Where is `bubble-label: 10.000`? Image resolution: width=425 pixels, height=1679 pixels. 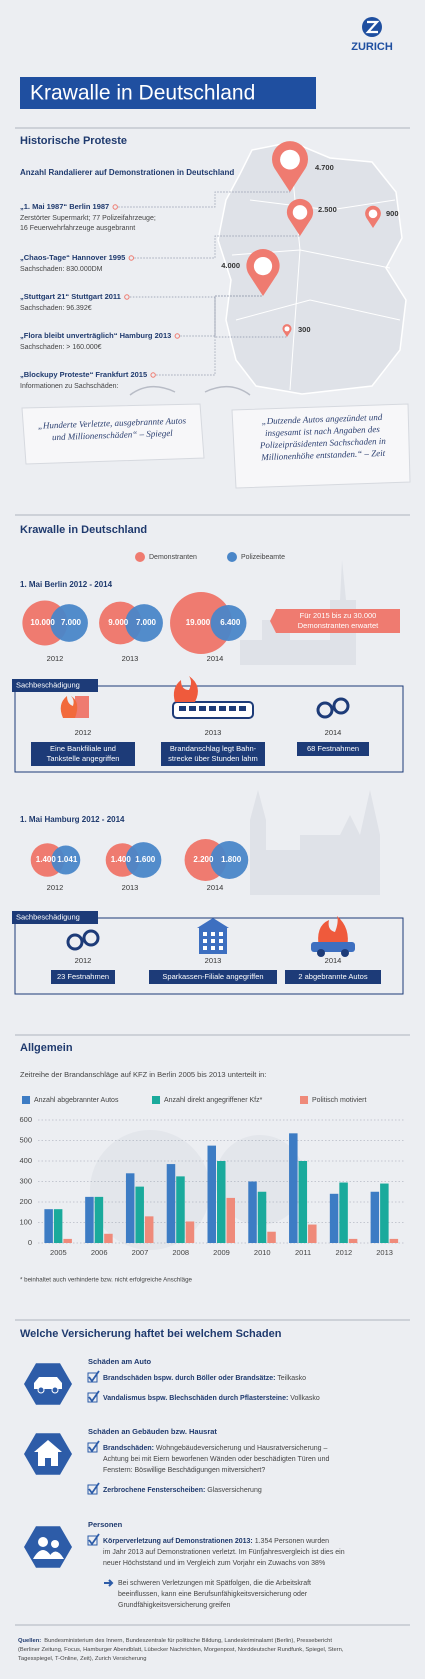
bubble-label: 10.000 is located at coordinates (42, 622).